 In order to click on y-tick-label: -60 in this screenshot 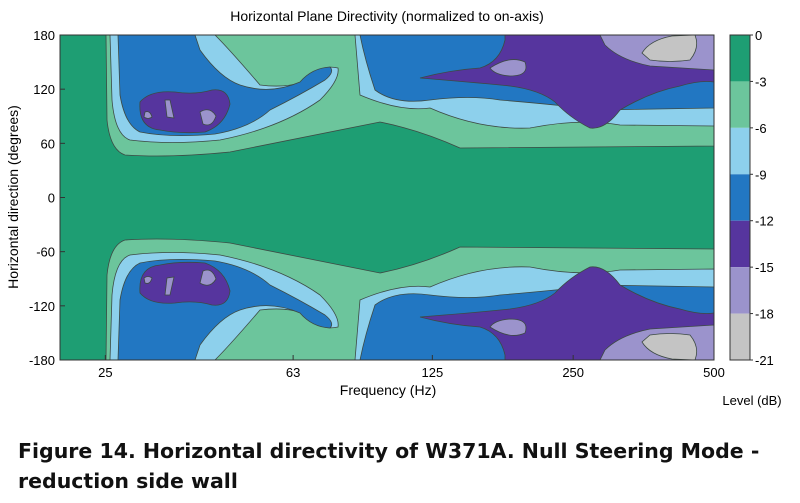, I will do `click(45, 252)`.